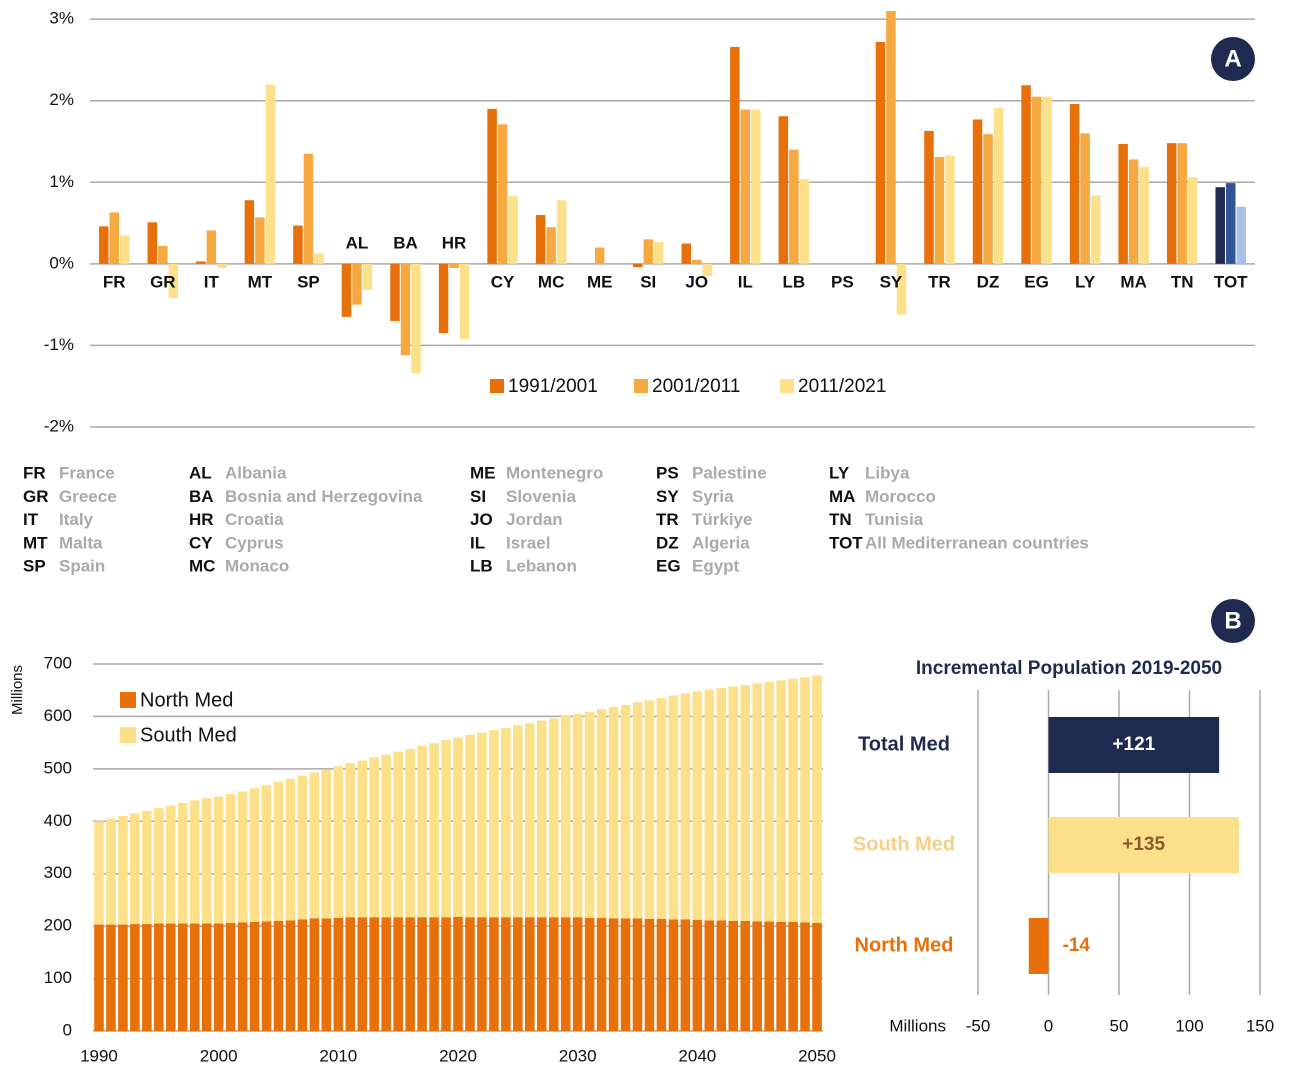 Image resolution: width=1290 pixels, height=1068 pixels. Describe the element at coordinates (61, 99) in the screenshot. I see `y-tick-label: 2%` at that location.